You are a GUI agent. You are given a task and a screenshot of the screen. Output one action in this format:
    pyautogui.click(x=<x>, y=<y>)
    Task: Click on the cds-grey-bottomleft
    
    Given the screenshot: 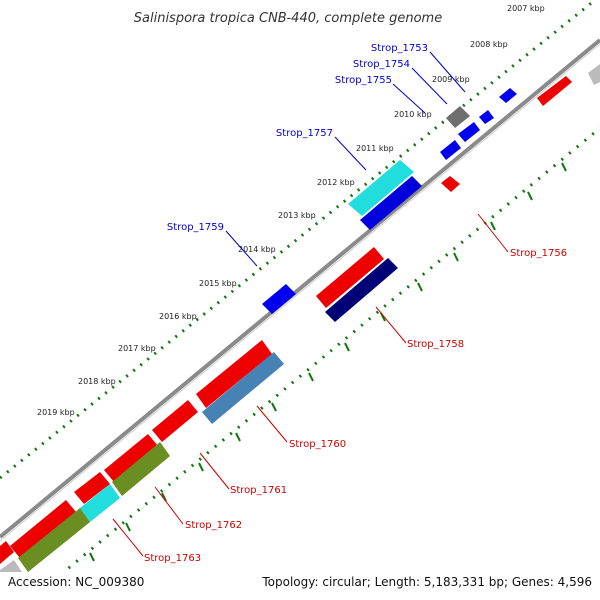 What is the action you would take?
    pyautogui.click(x=11, y=566)
    